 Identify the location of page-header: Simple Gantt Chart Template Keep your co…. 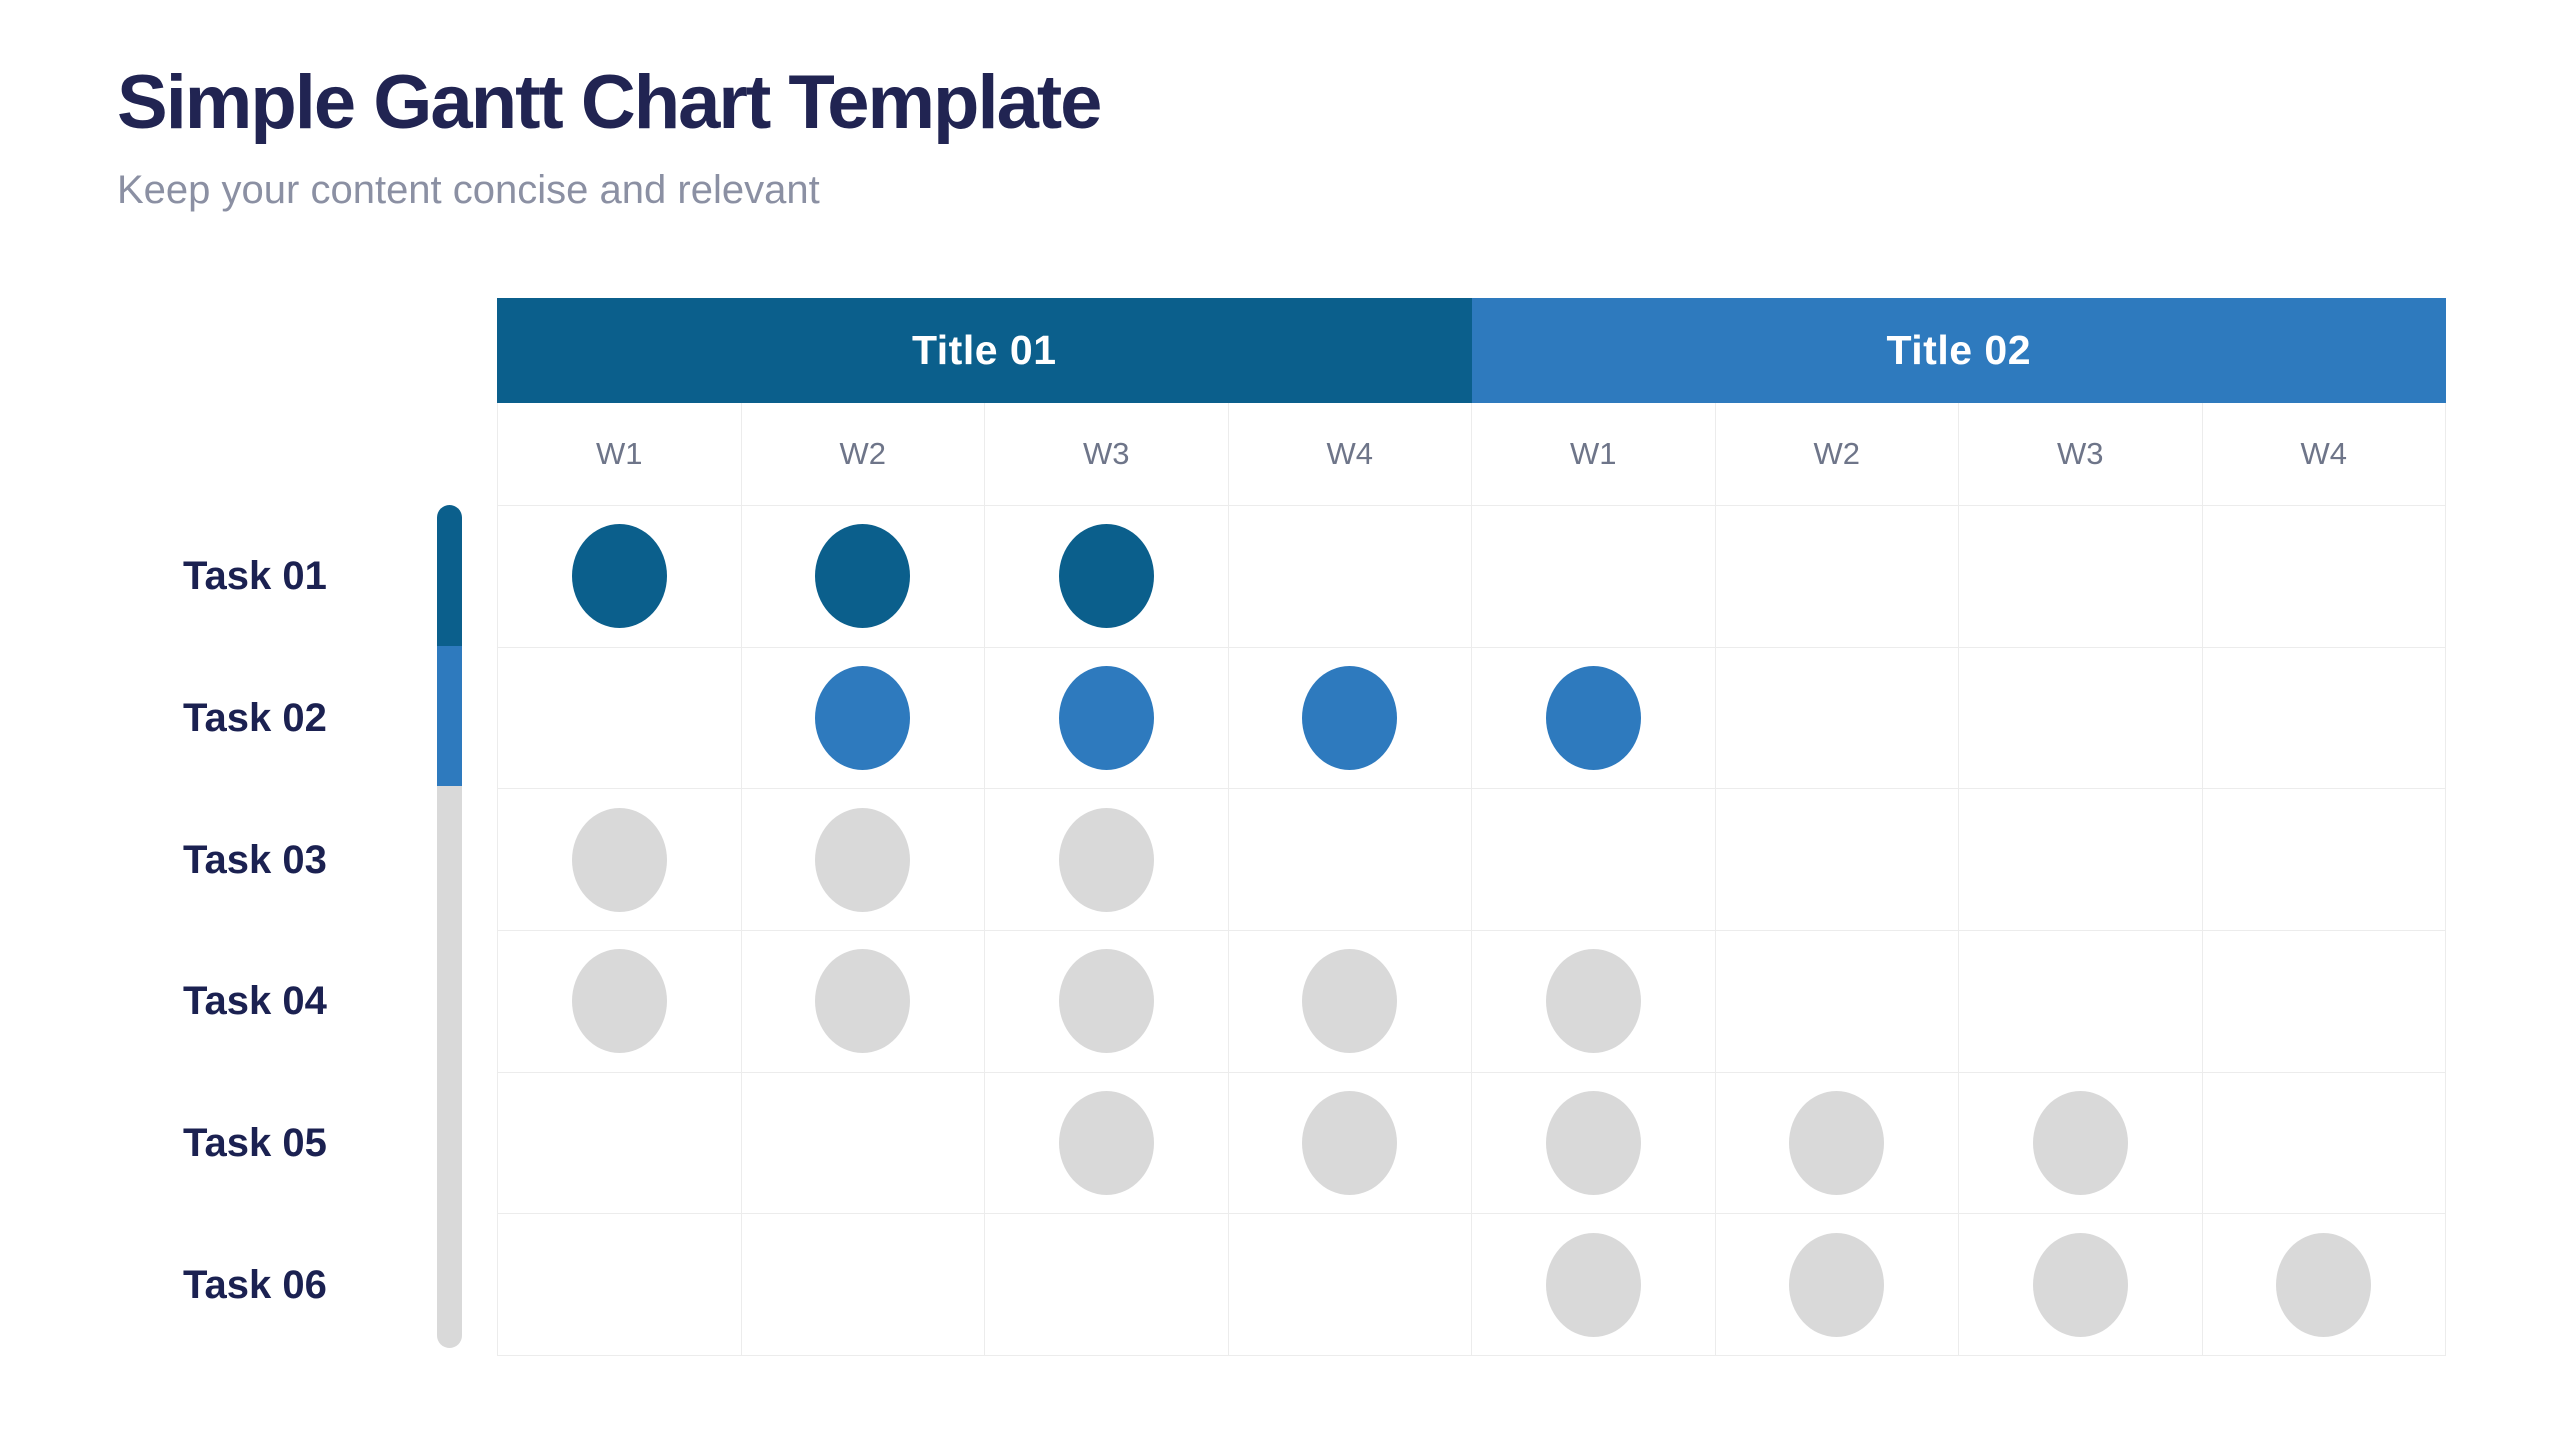
(609, 136).